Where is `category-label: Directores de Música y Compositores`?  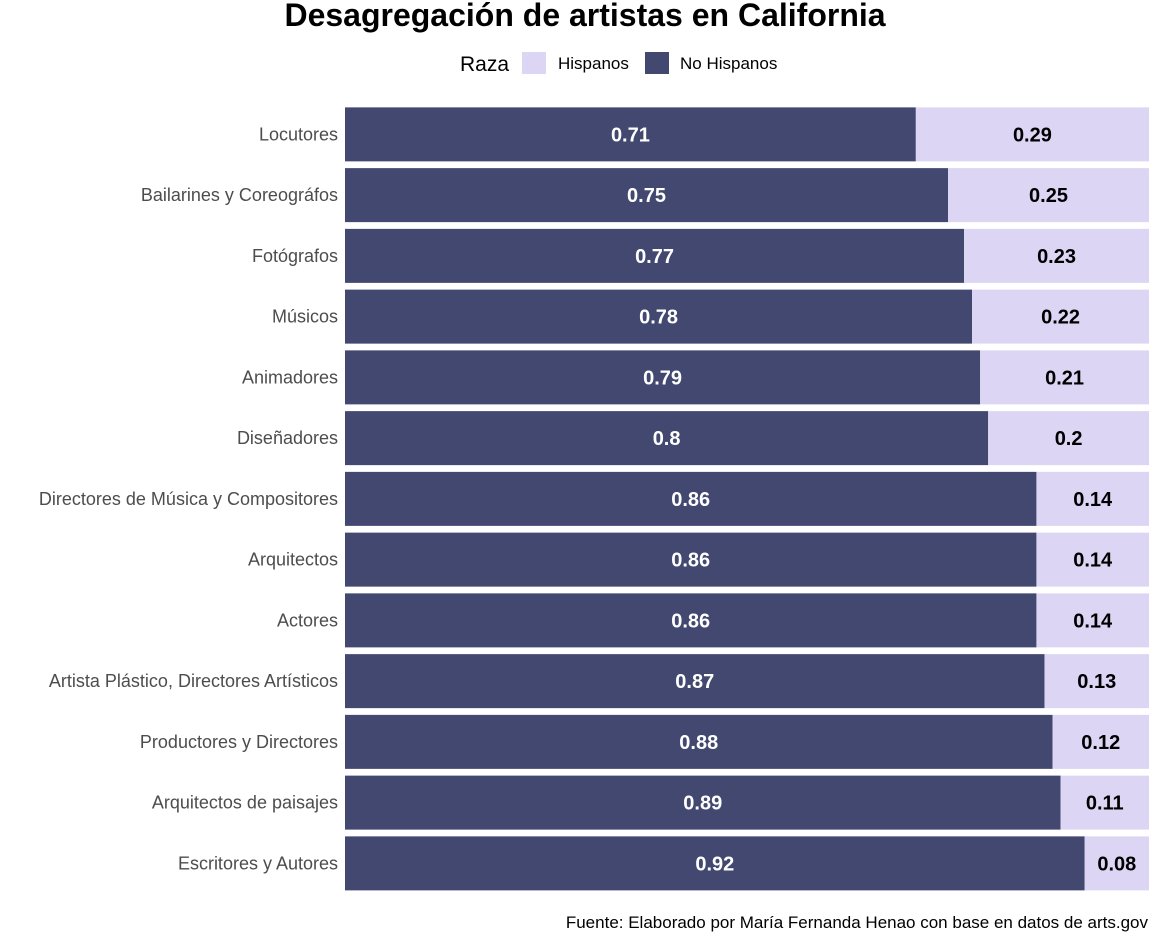
category-label: Directores de Música y Compositores is located at coordinates (188, 499).